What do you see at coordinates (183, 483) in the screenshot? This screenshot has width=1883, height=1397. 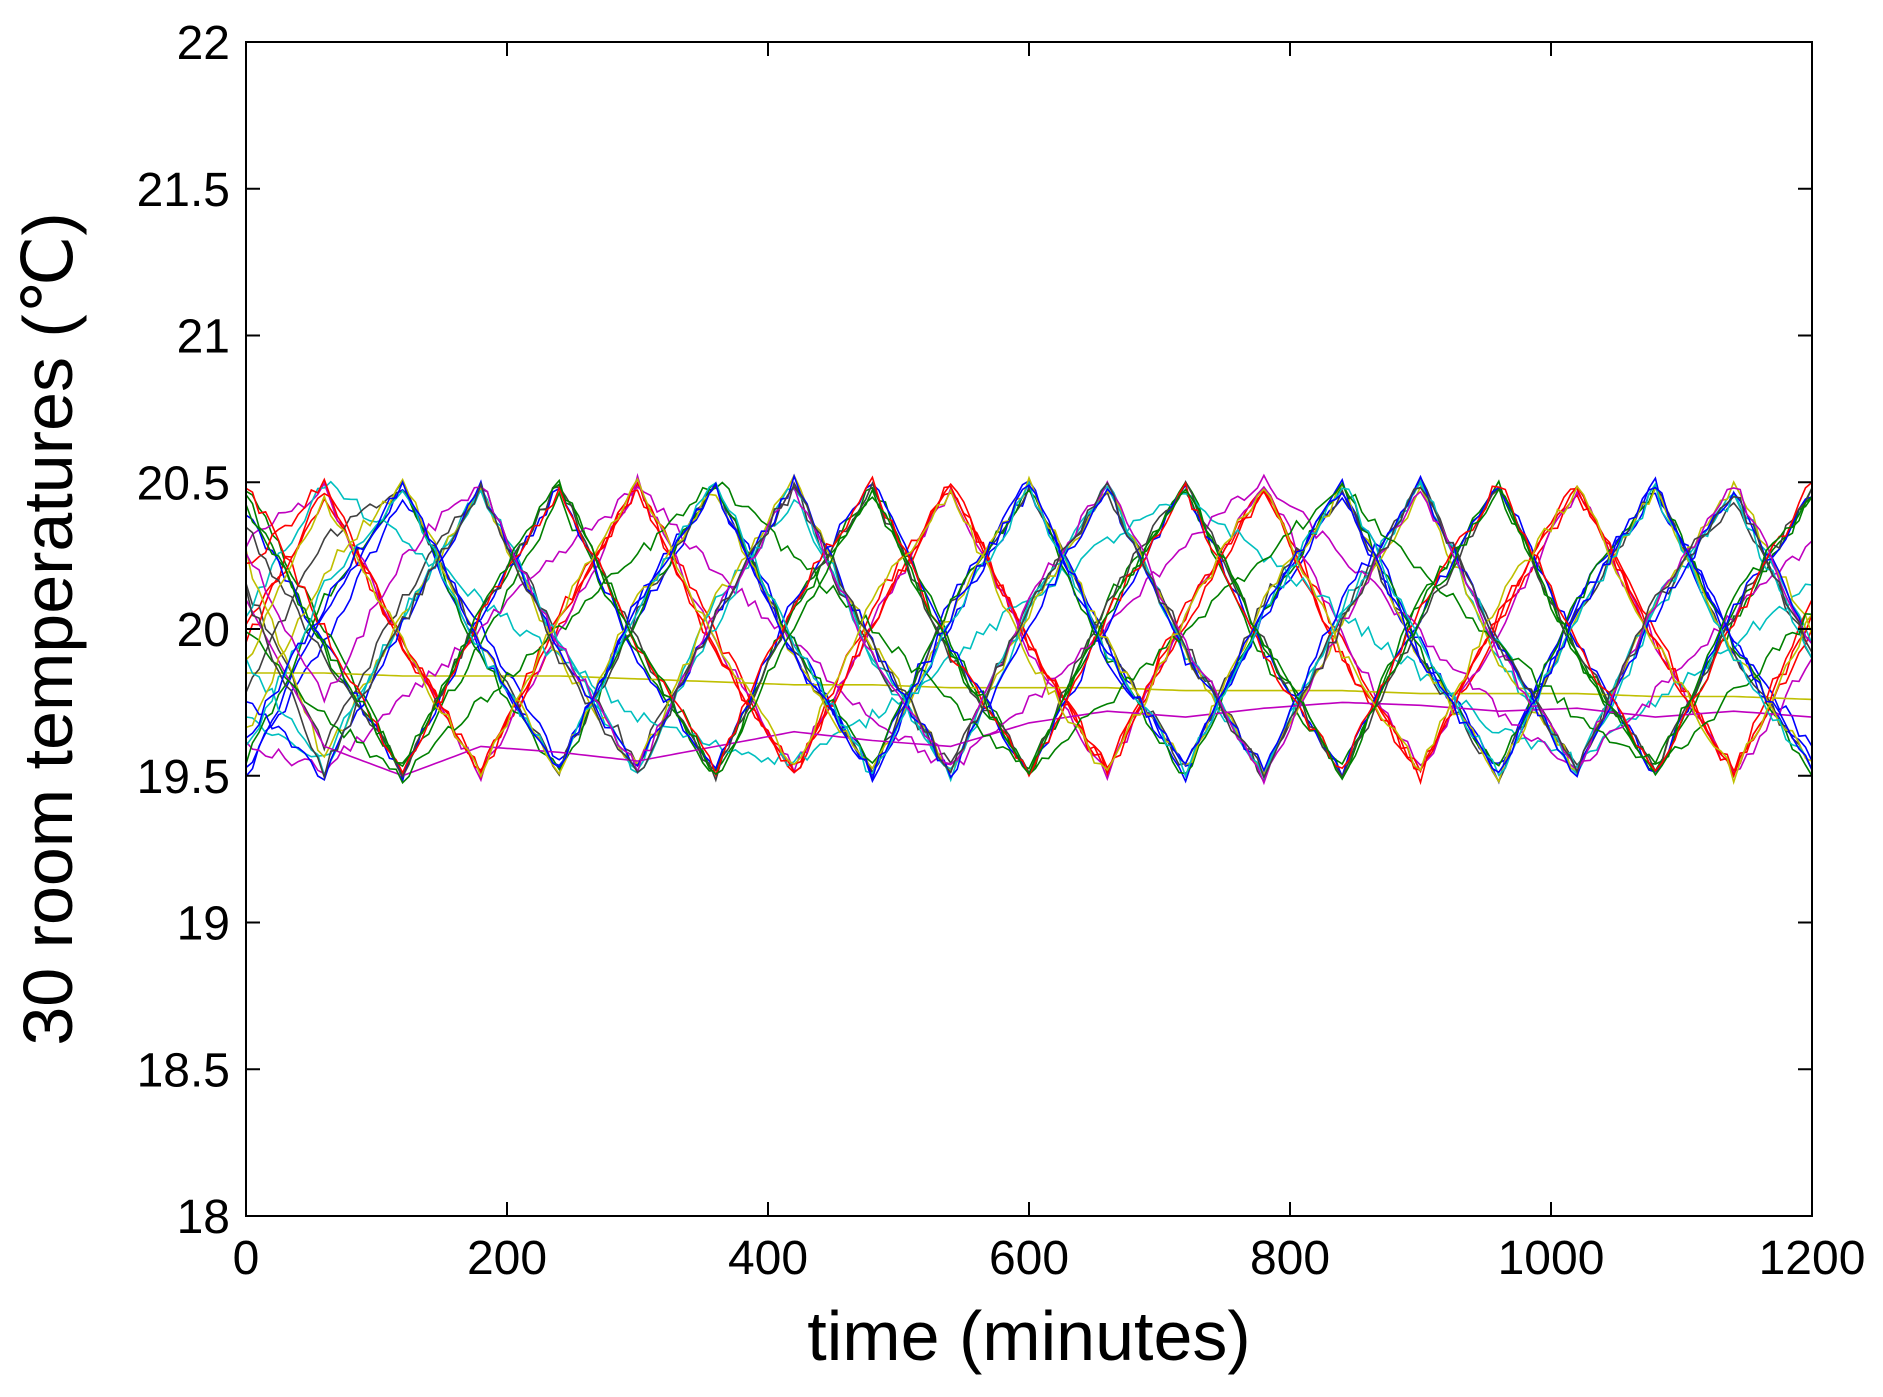 I see `y-tick-label: 20.5` at bounding box center [183, 483].